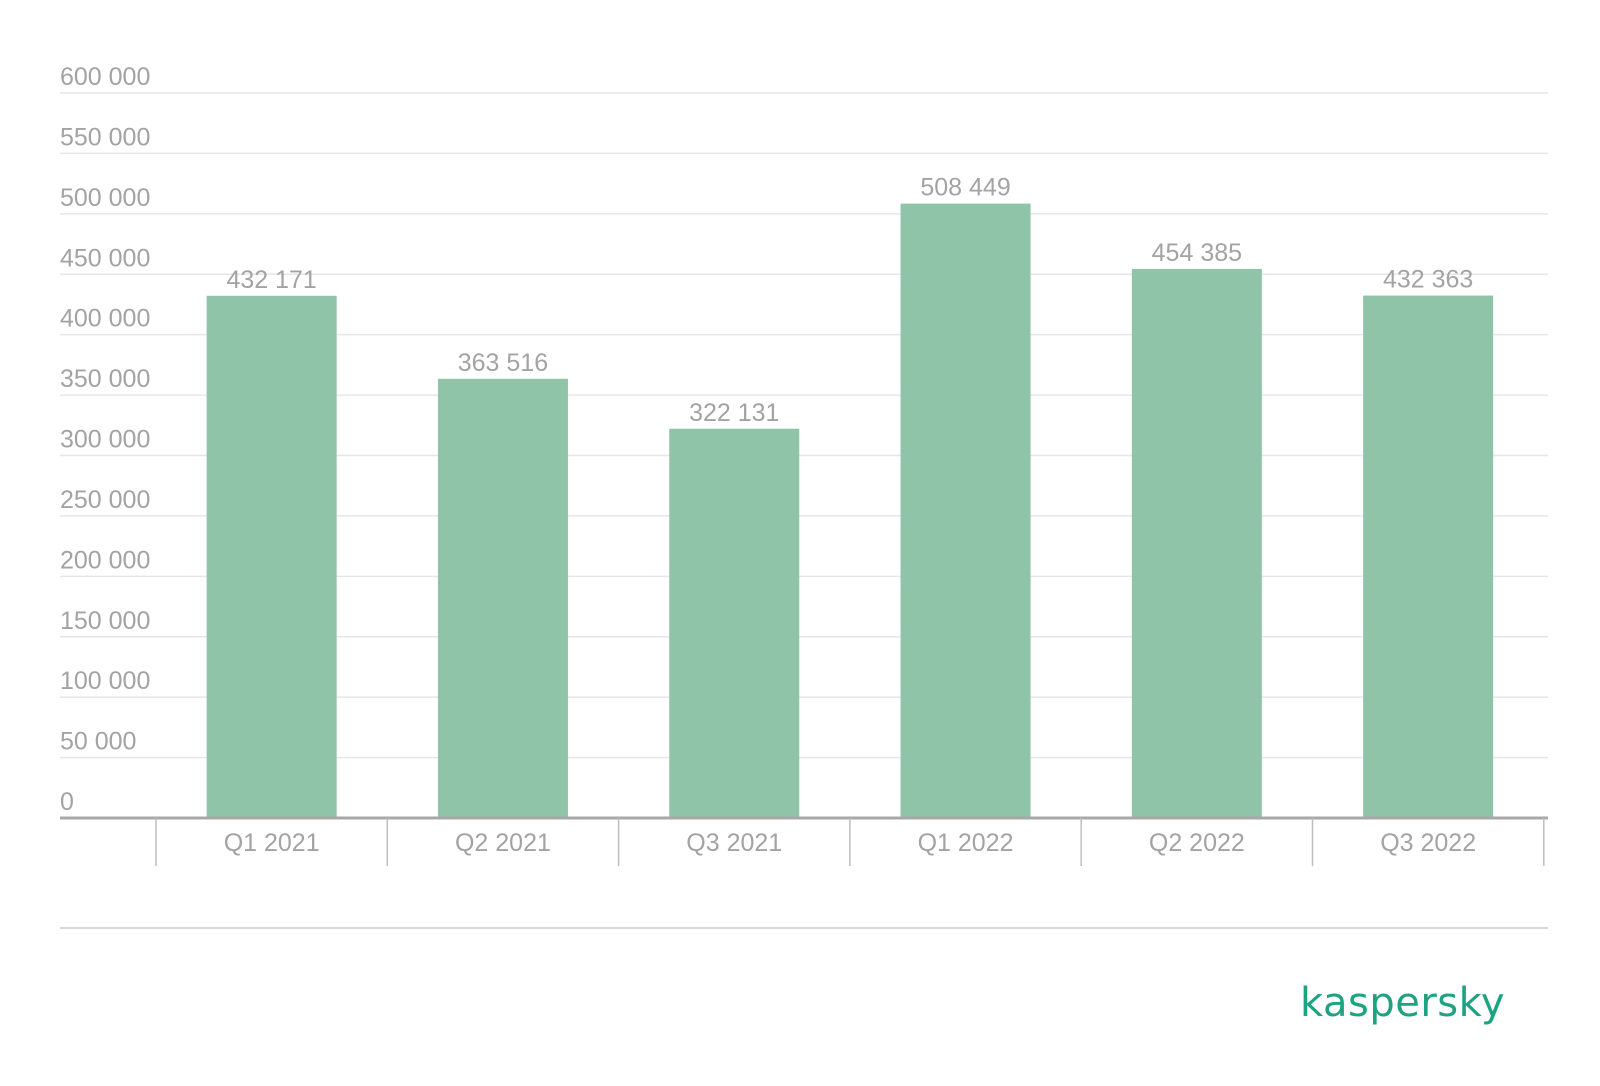 This screenshot has height=1086, width=1600. What do you see at coordinates (1428, 280) in the screenshot?
I see `data-label: 432 363` at bounding box center [1428, 280].